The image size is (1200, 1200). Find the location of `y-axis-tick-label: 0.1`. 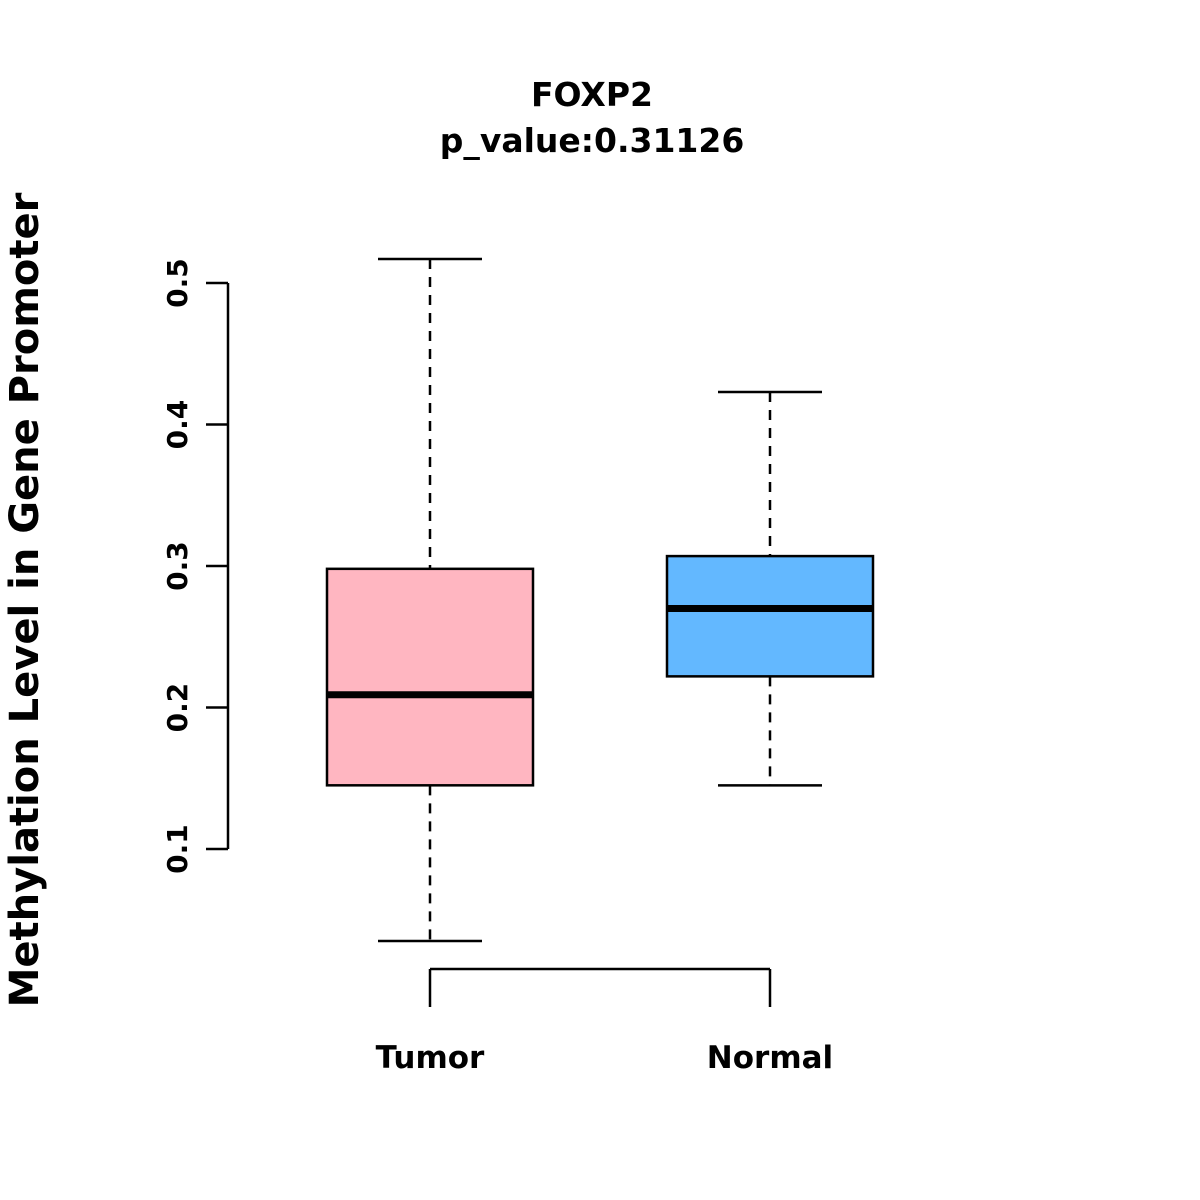

y-axis-tick-label: 0.1 is located at coordinates (177, 849).